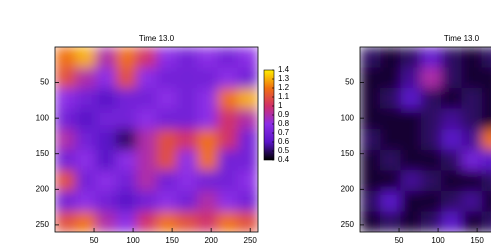 The height and width of the screenshot is (245, 491). Describe the element at coordinates (284, 87) in the screenshot. I see `colorbar-tick-label: 1.2` at that location.